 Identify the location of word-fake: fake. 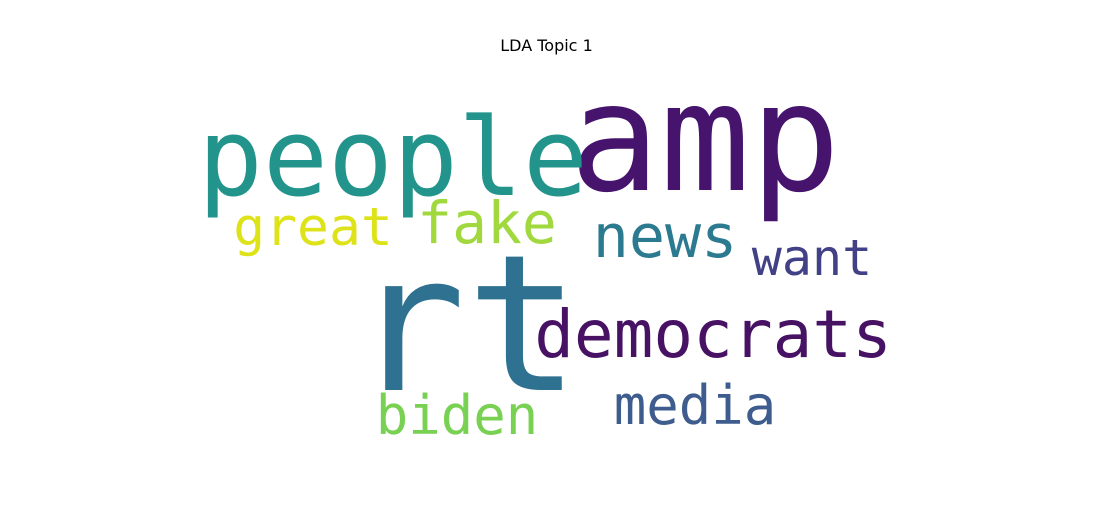
(487, 223).